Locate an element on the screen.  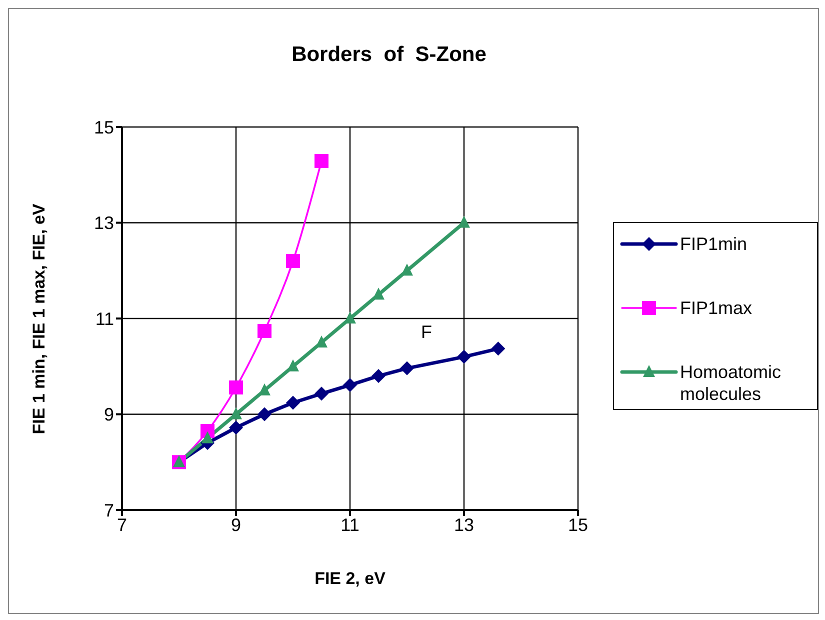
x-tick-label: 9 is located at coordinates (236, 524).